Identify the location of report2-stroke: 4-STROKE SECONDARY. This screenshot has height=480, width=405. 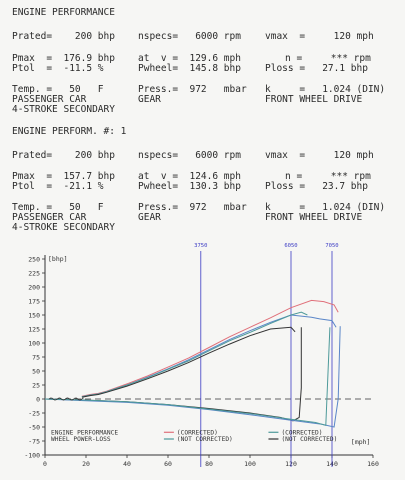
(63, 227).